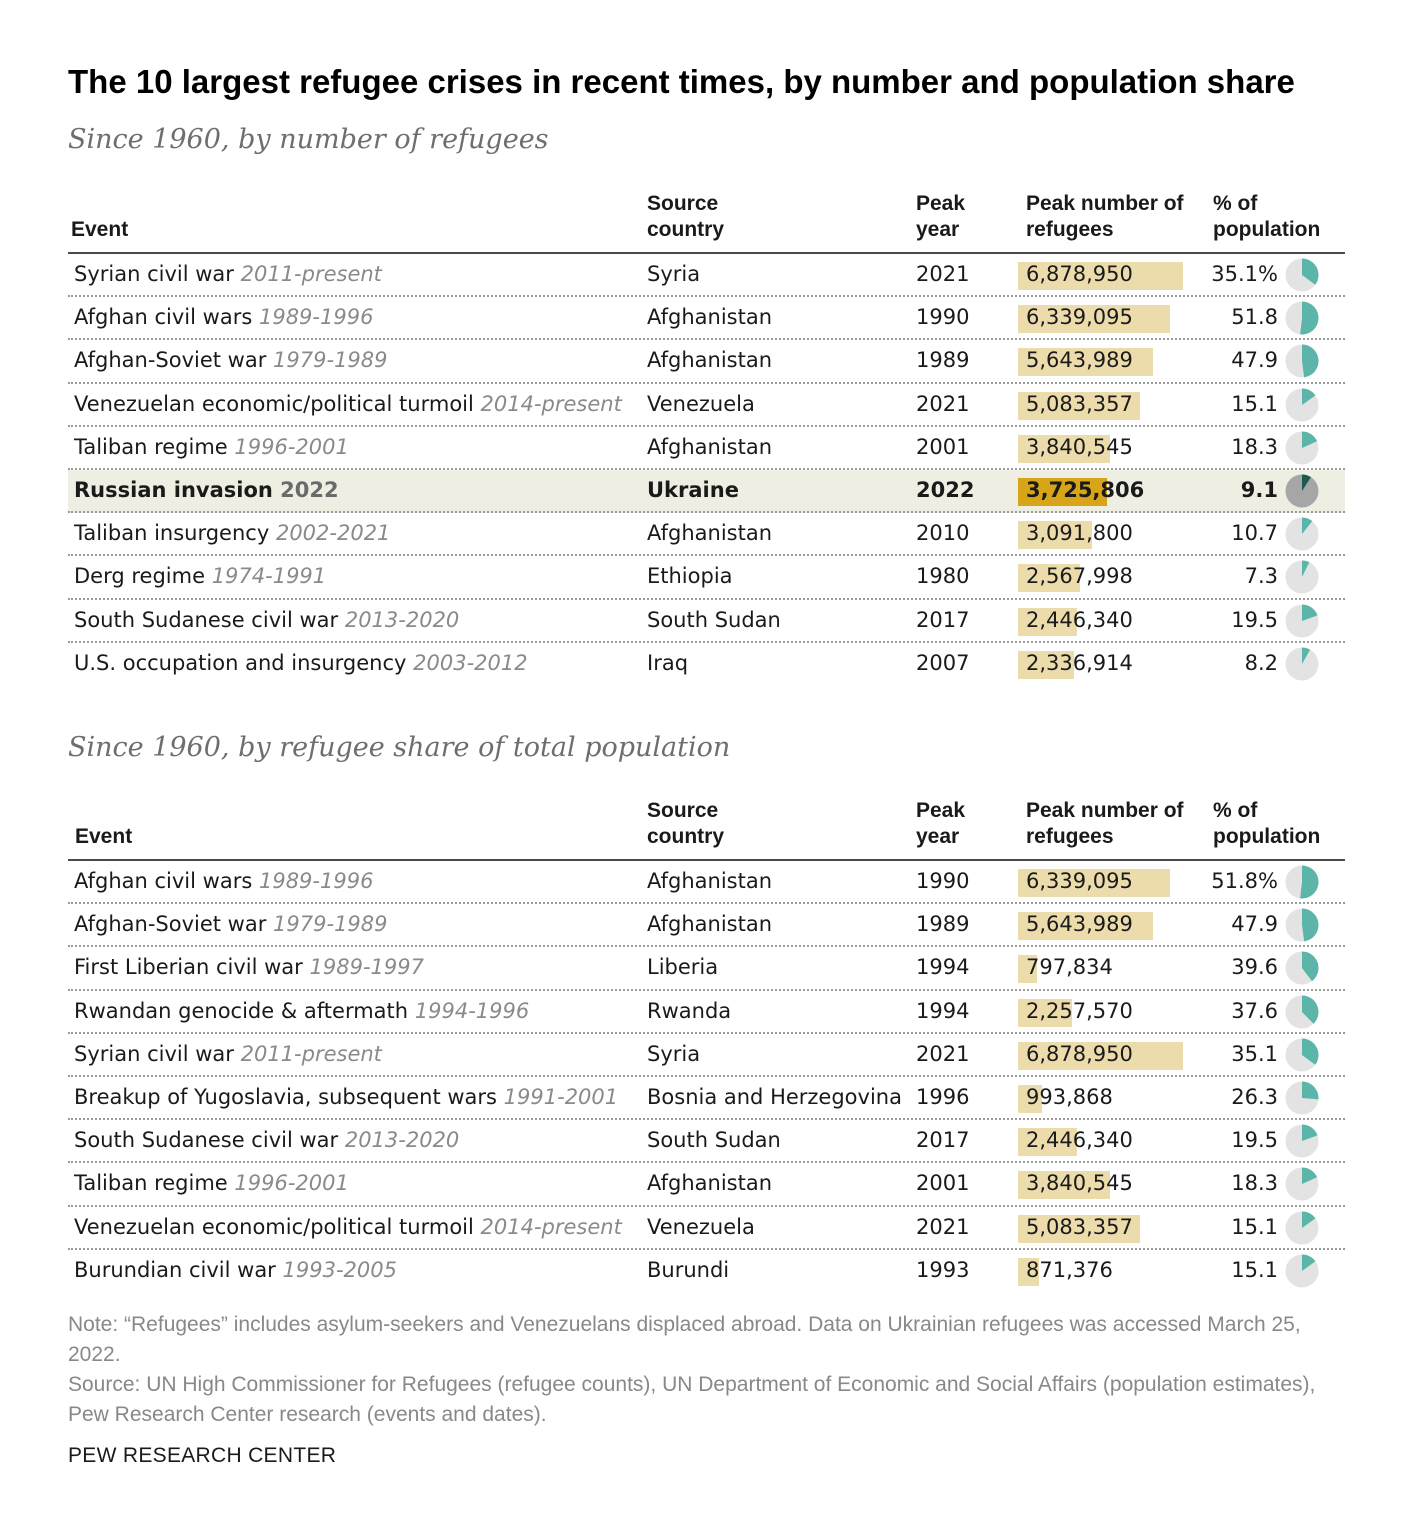 The image size is (1420, 1536). Describe the element at coordinates (151, 446) in the screenshot. I see `event-name: Taliban regime` at that location.